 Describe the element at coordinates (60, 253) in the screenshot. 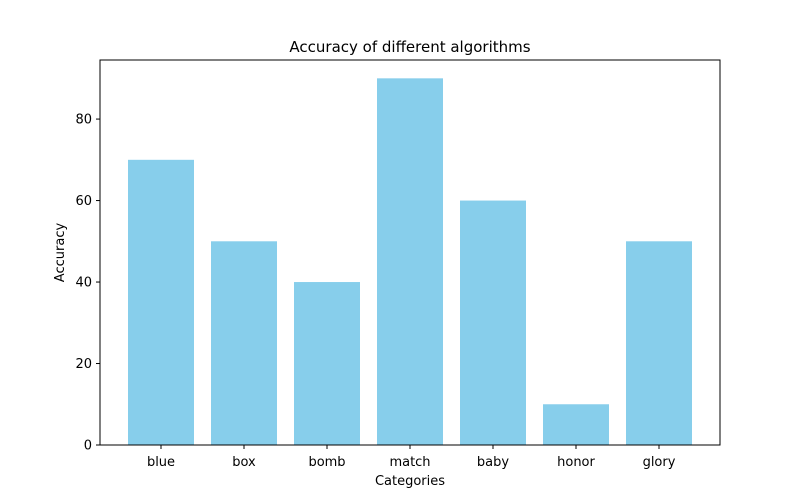

I see `y-axis-label: Accuracy` at that location.